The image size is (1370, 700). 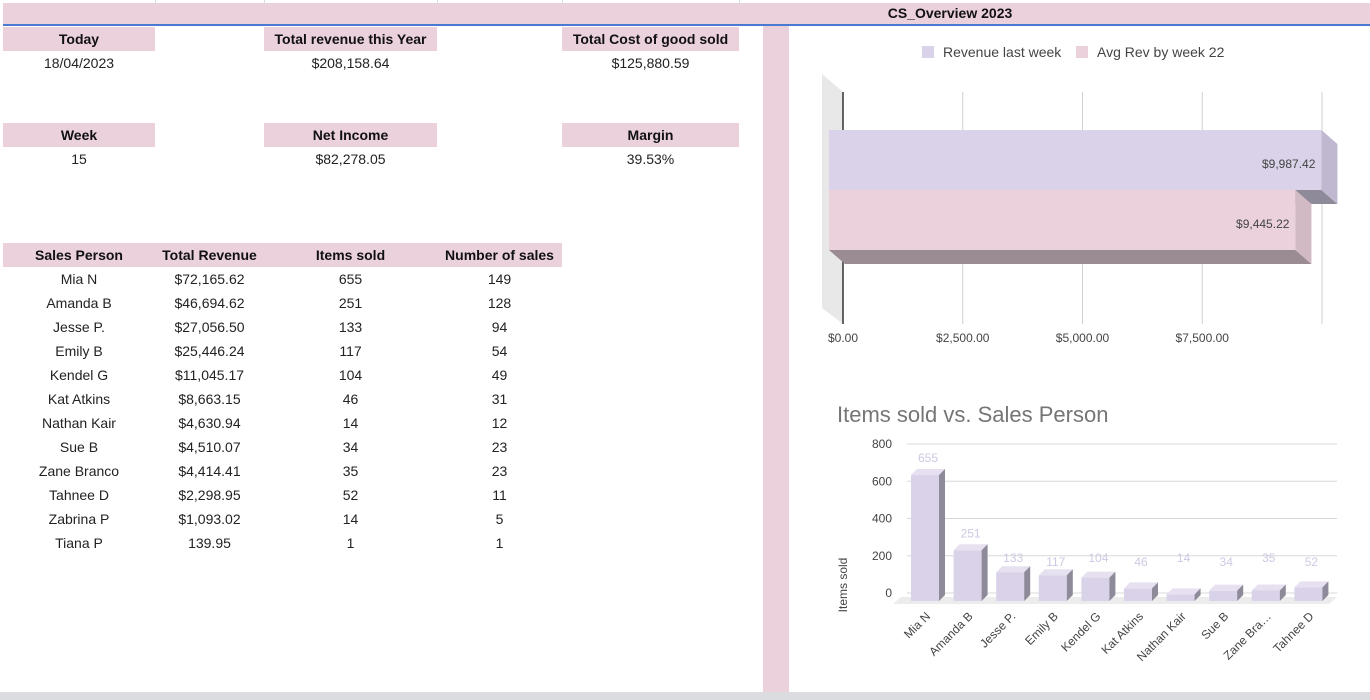 What do you see at coordinates (499, 255) in the screenshot?
I see `table-header-number-of-sales: Number of sales` at bounding box center [499, 255].